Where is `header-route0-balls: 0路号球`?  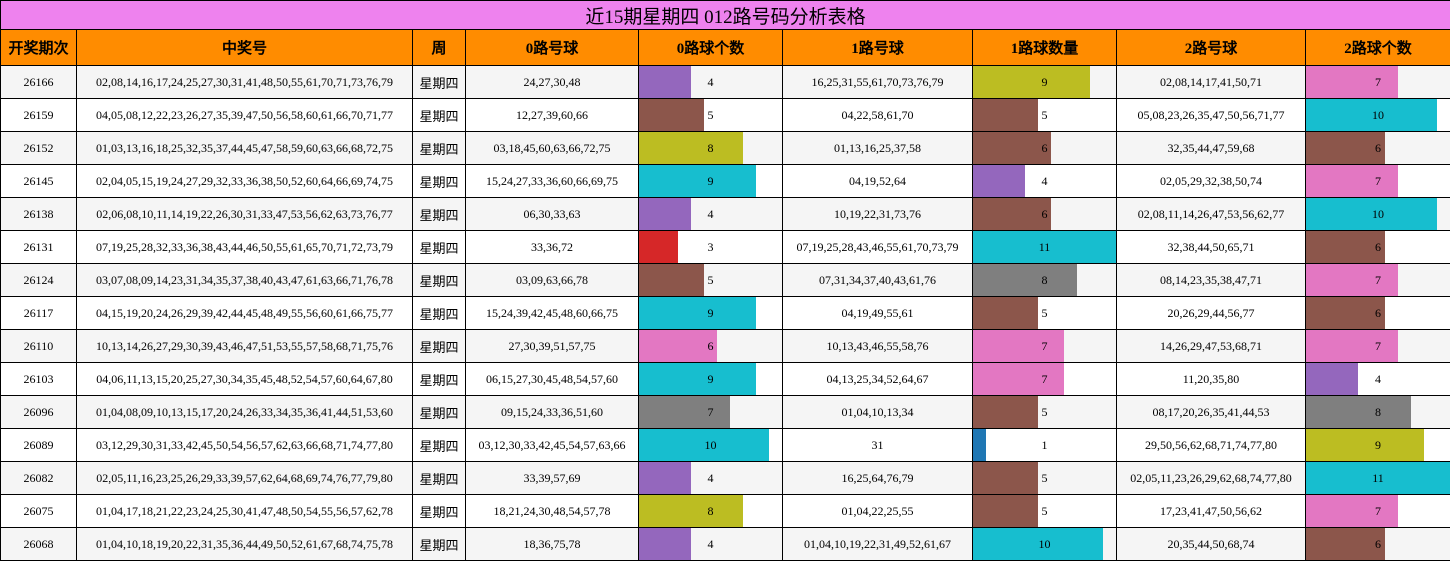 header-route0-balls: 0路号球 is located at coordinates (552, 47).